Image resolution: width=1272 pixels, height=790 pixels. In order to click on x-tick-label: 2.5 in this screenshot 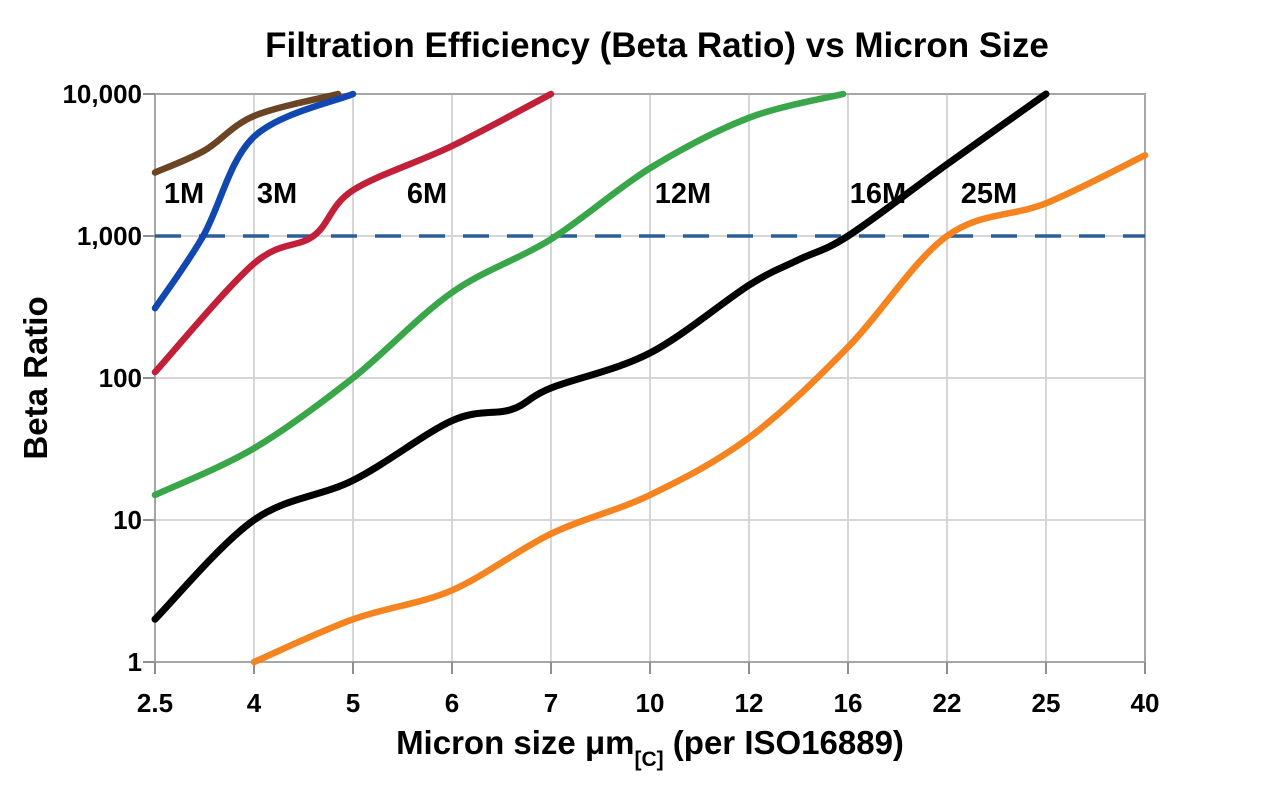, I will do `click(155, 703)`.